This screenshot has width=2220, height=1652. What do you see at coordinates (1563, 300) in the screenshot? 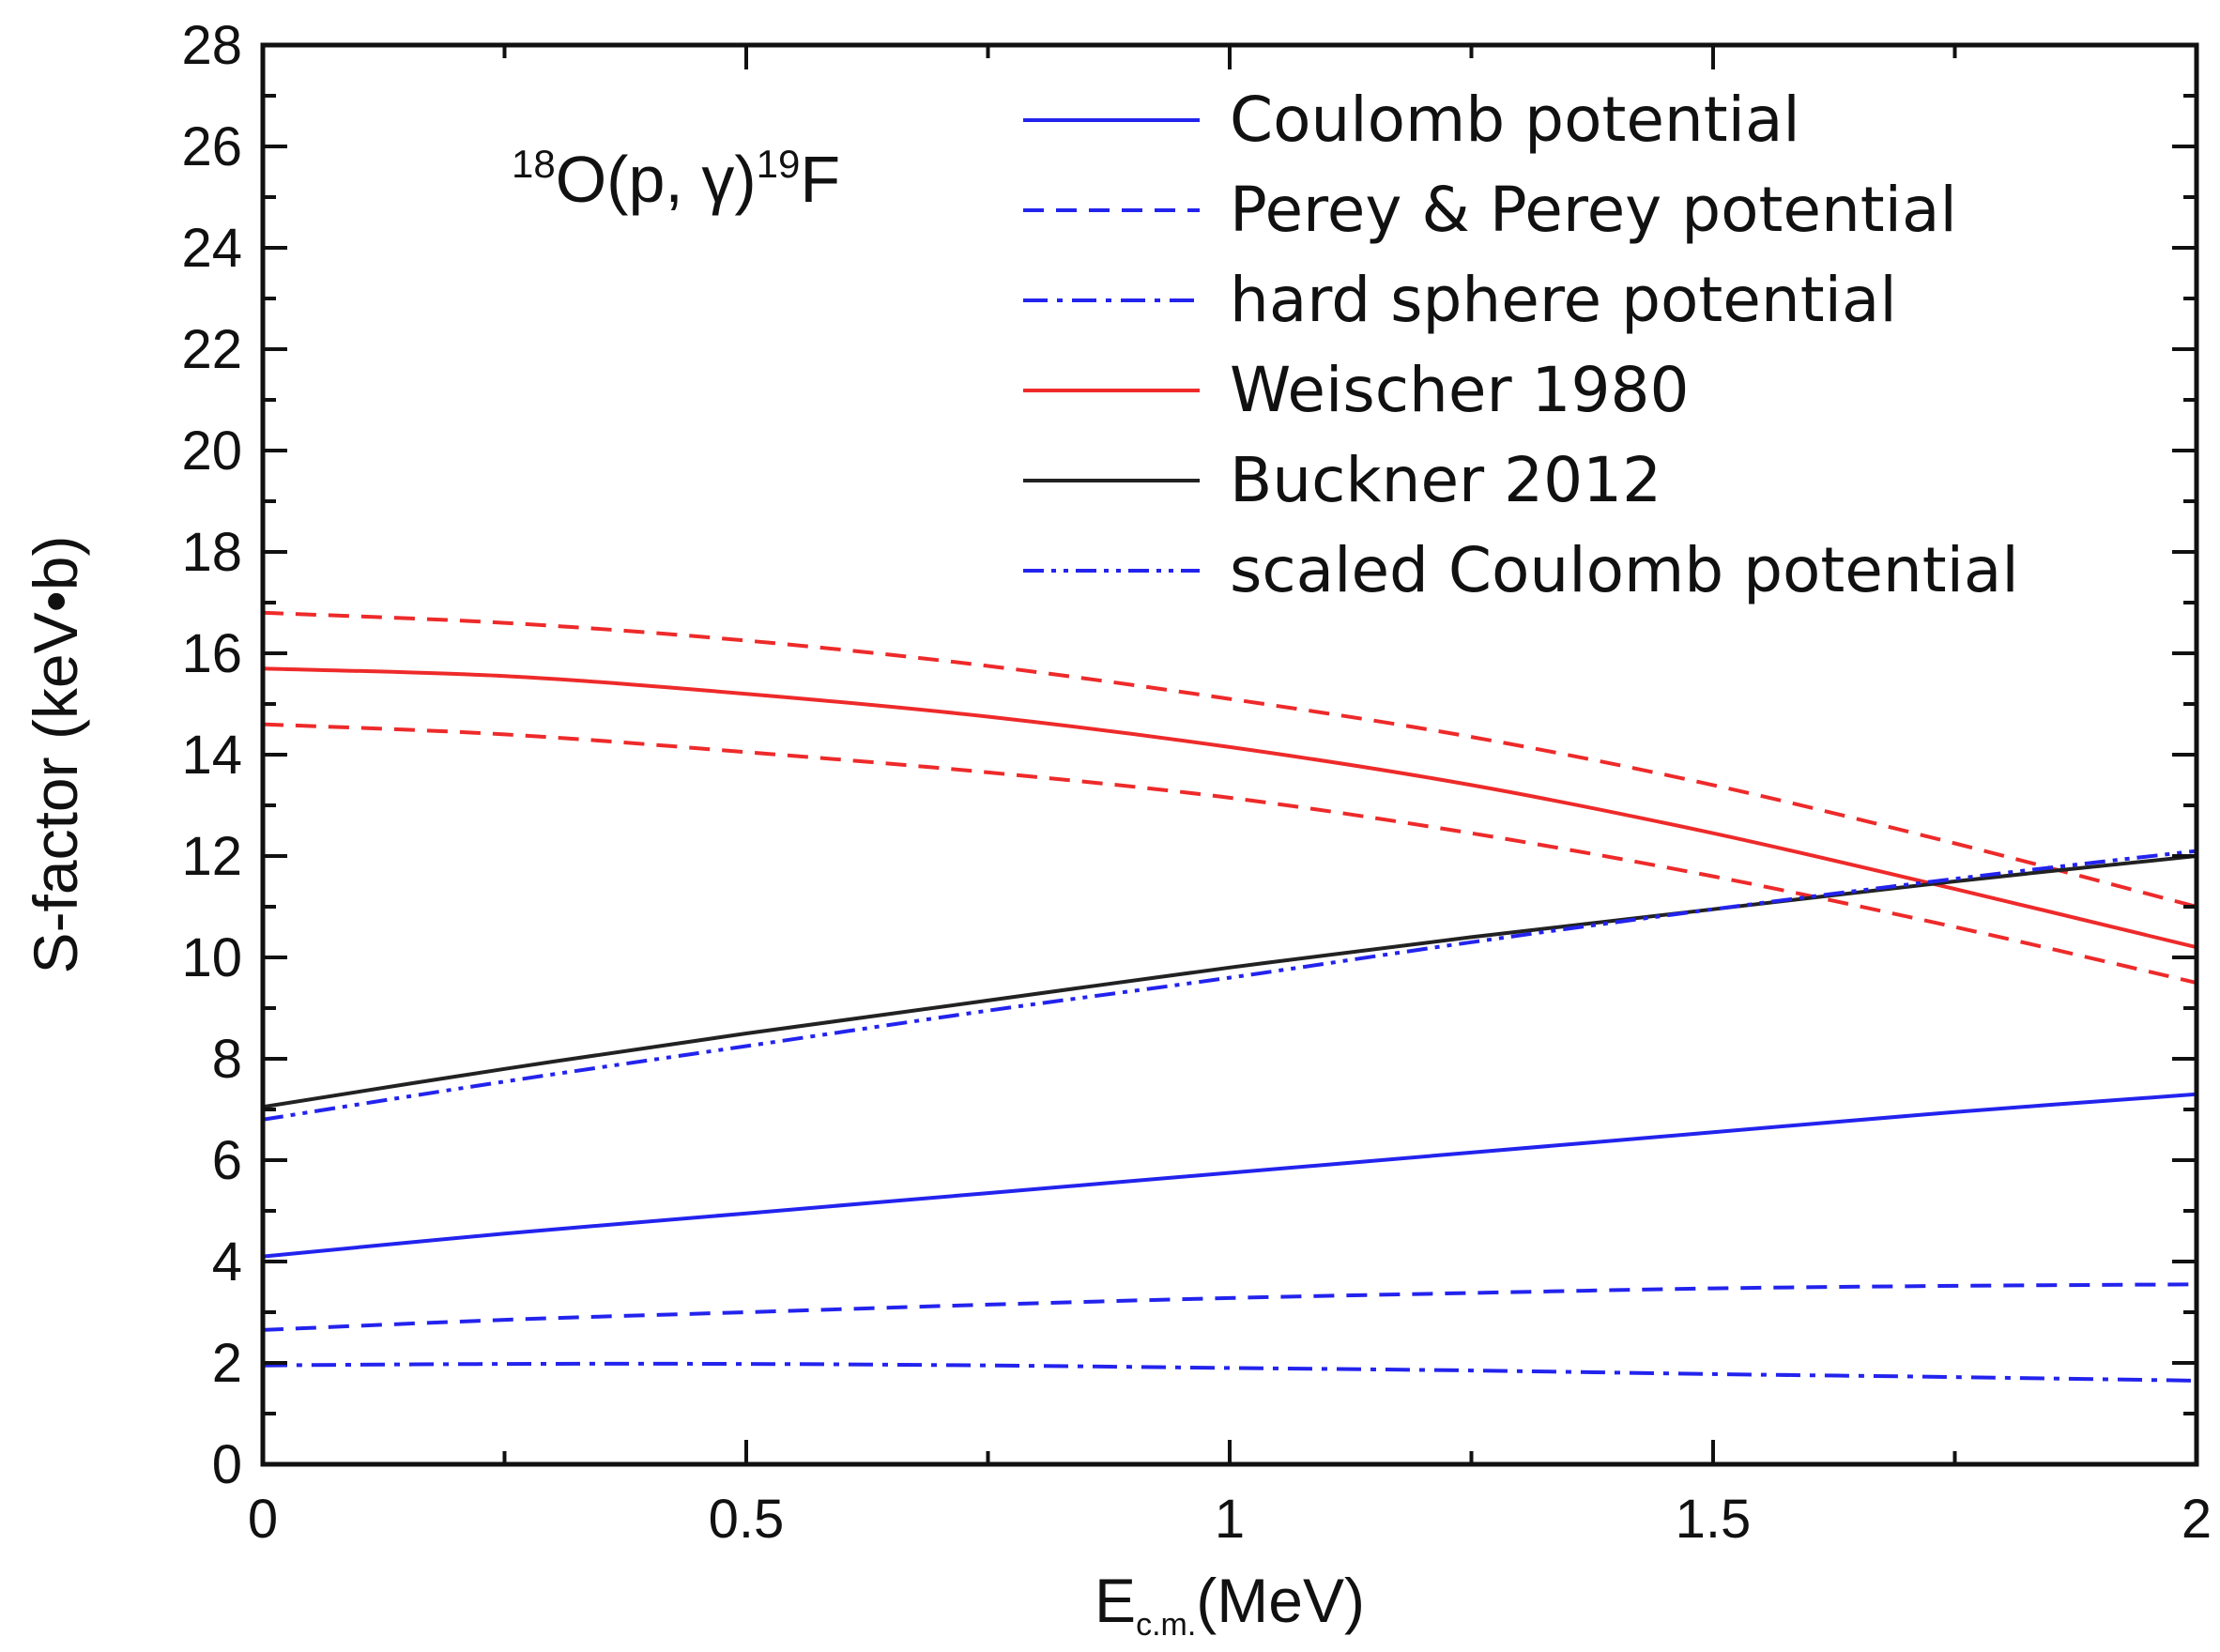
I see `legend-label-hard-sphere-potential: hard sphere potential` at bounding box center [1563, 300].